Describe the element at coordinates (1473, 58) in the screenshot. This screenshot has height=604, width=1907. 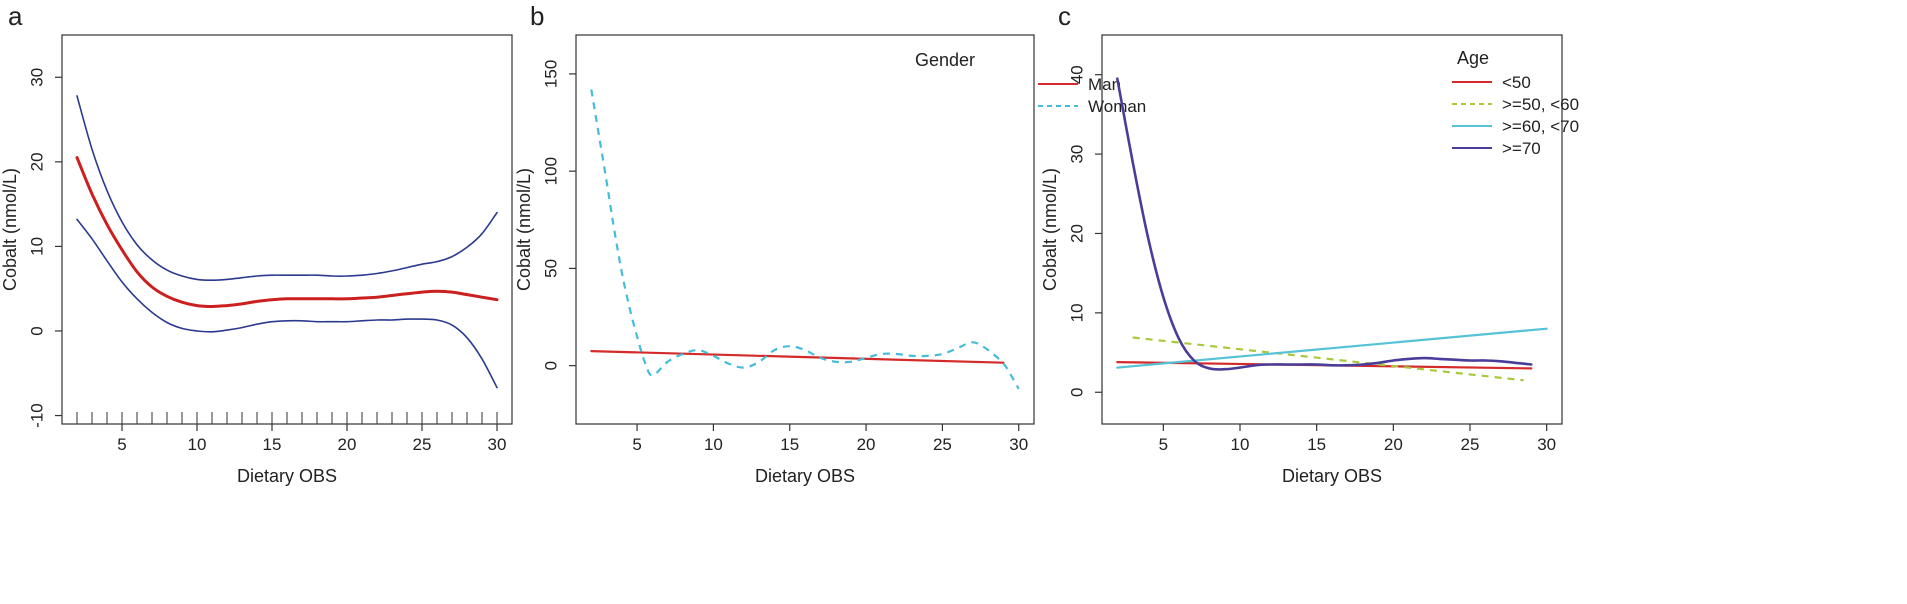
I see `panel-c-legend-title: Age` at that location.